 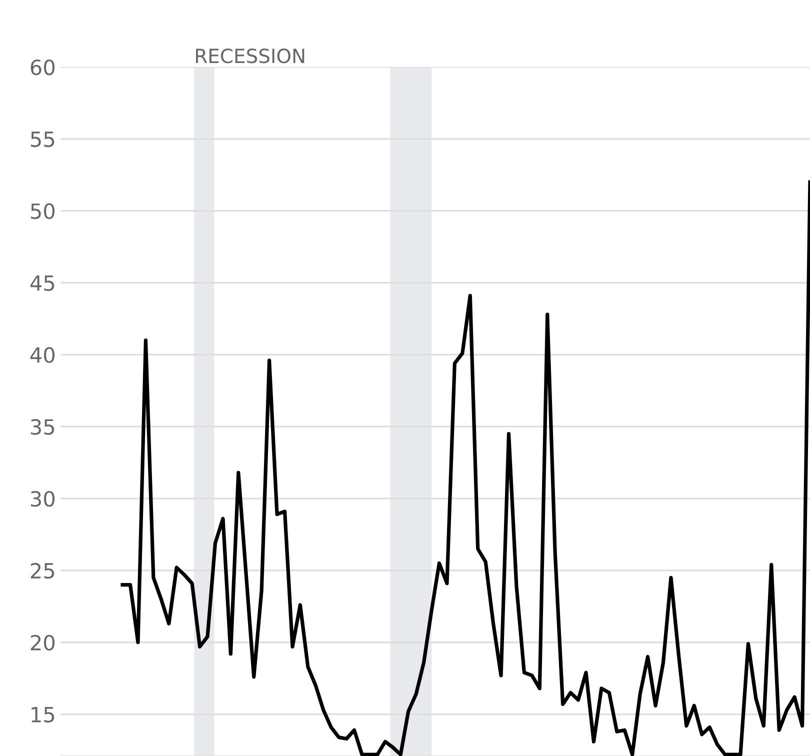 What do you see at coordinates (250, 56) in the screenshot?
I see `text: RECESSION` at bounding box center [250, 56].